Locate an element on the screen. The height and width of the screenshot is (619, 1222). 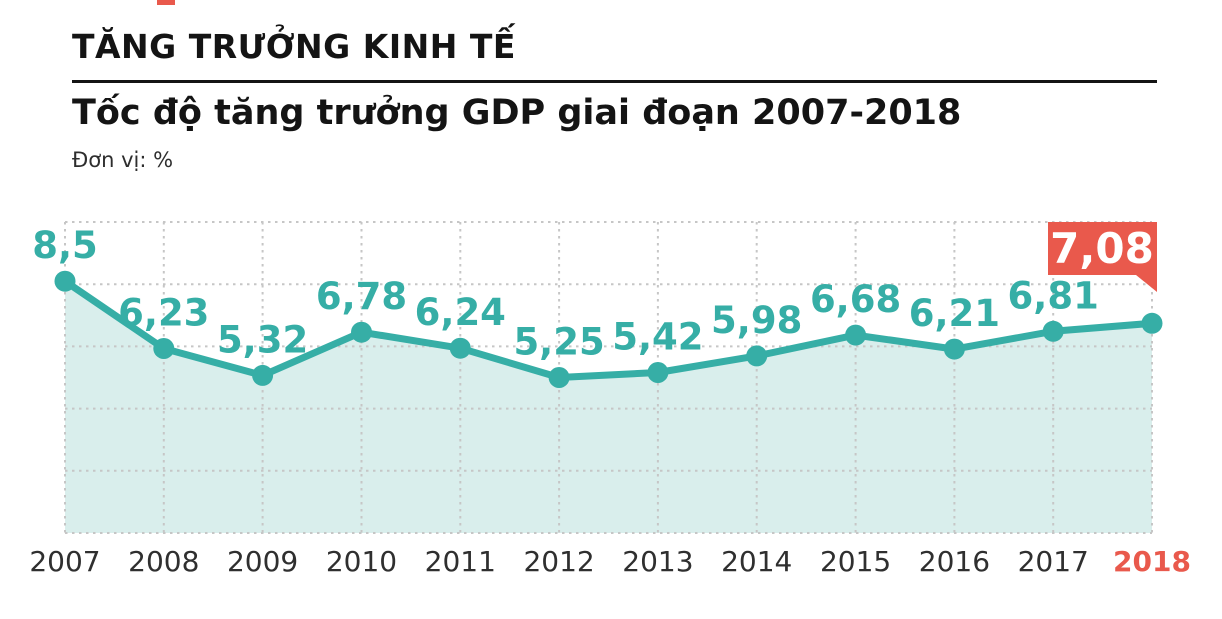
section-title: TĂNG TRƯỞNG KINH TẾ is located at coordinates (294, 46).